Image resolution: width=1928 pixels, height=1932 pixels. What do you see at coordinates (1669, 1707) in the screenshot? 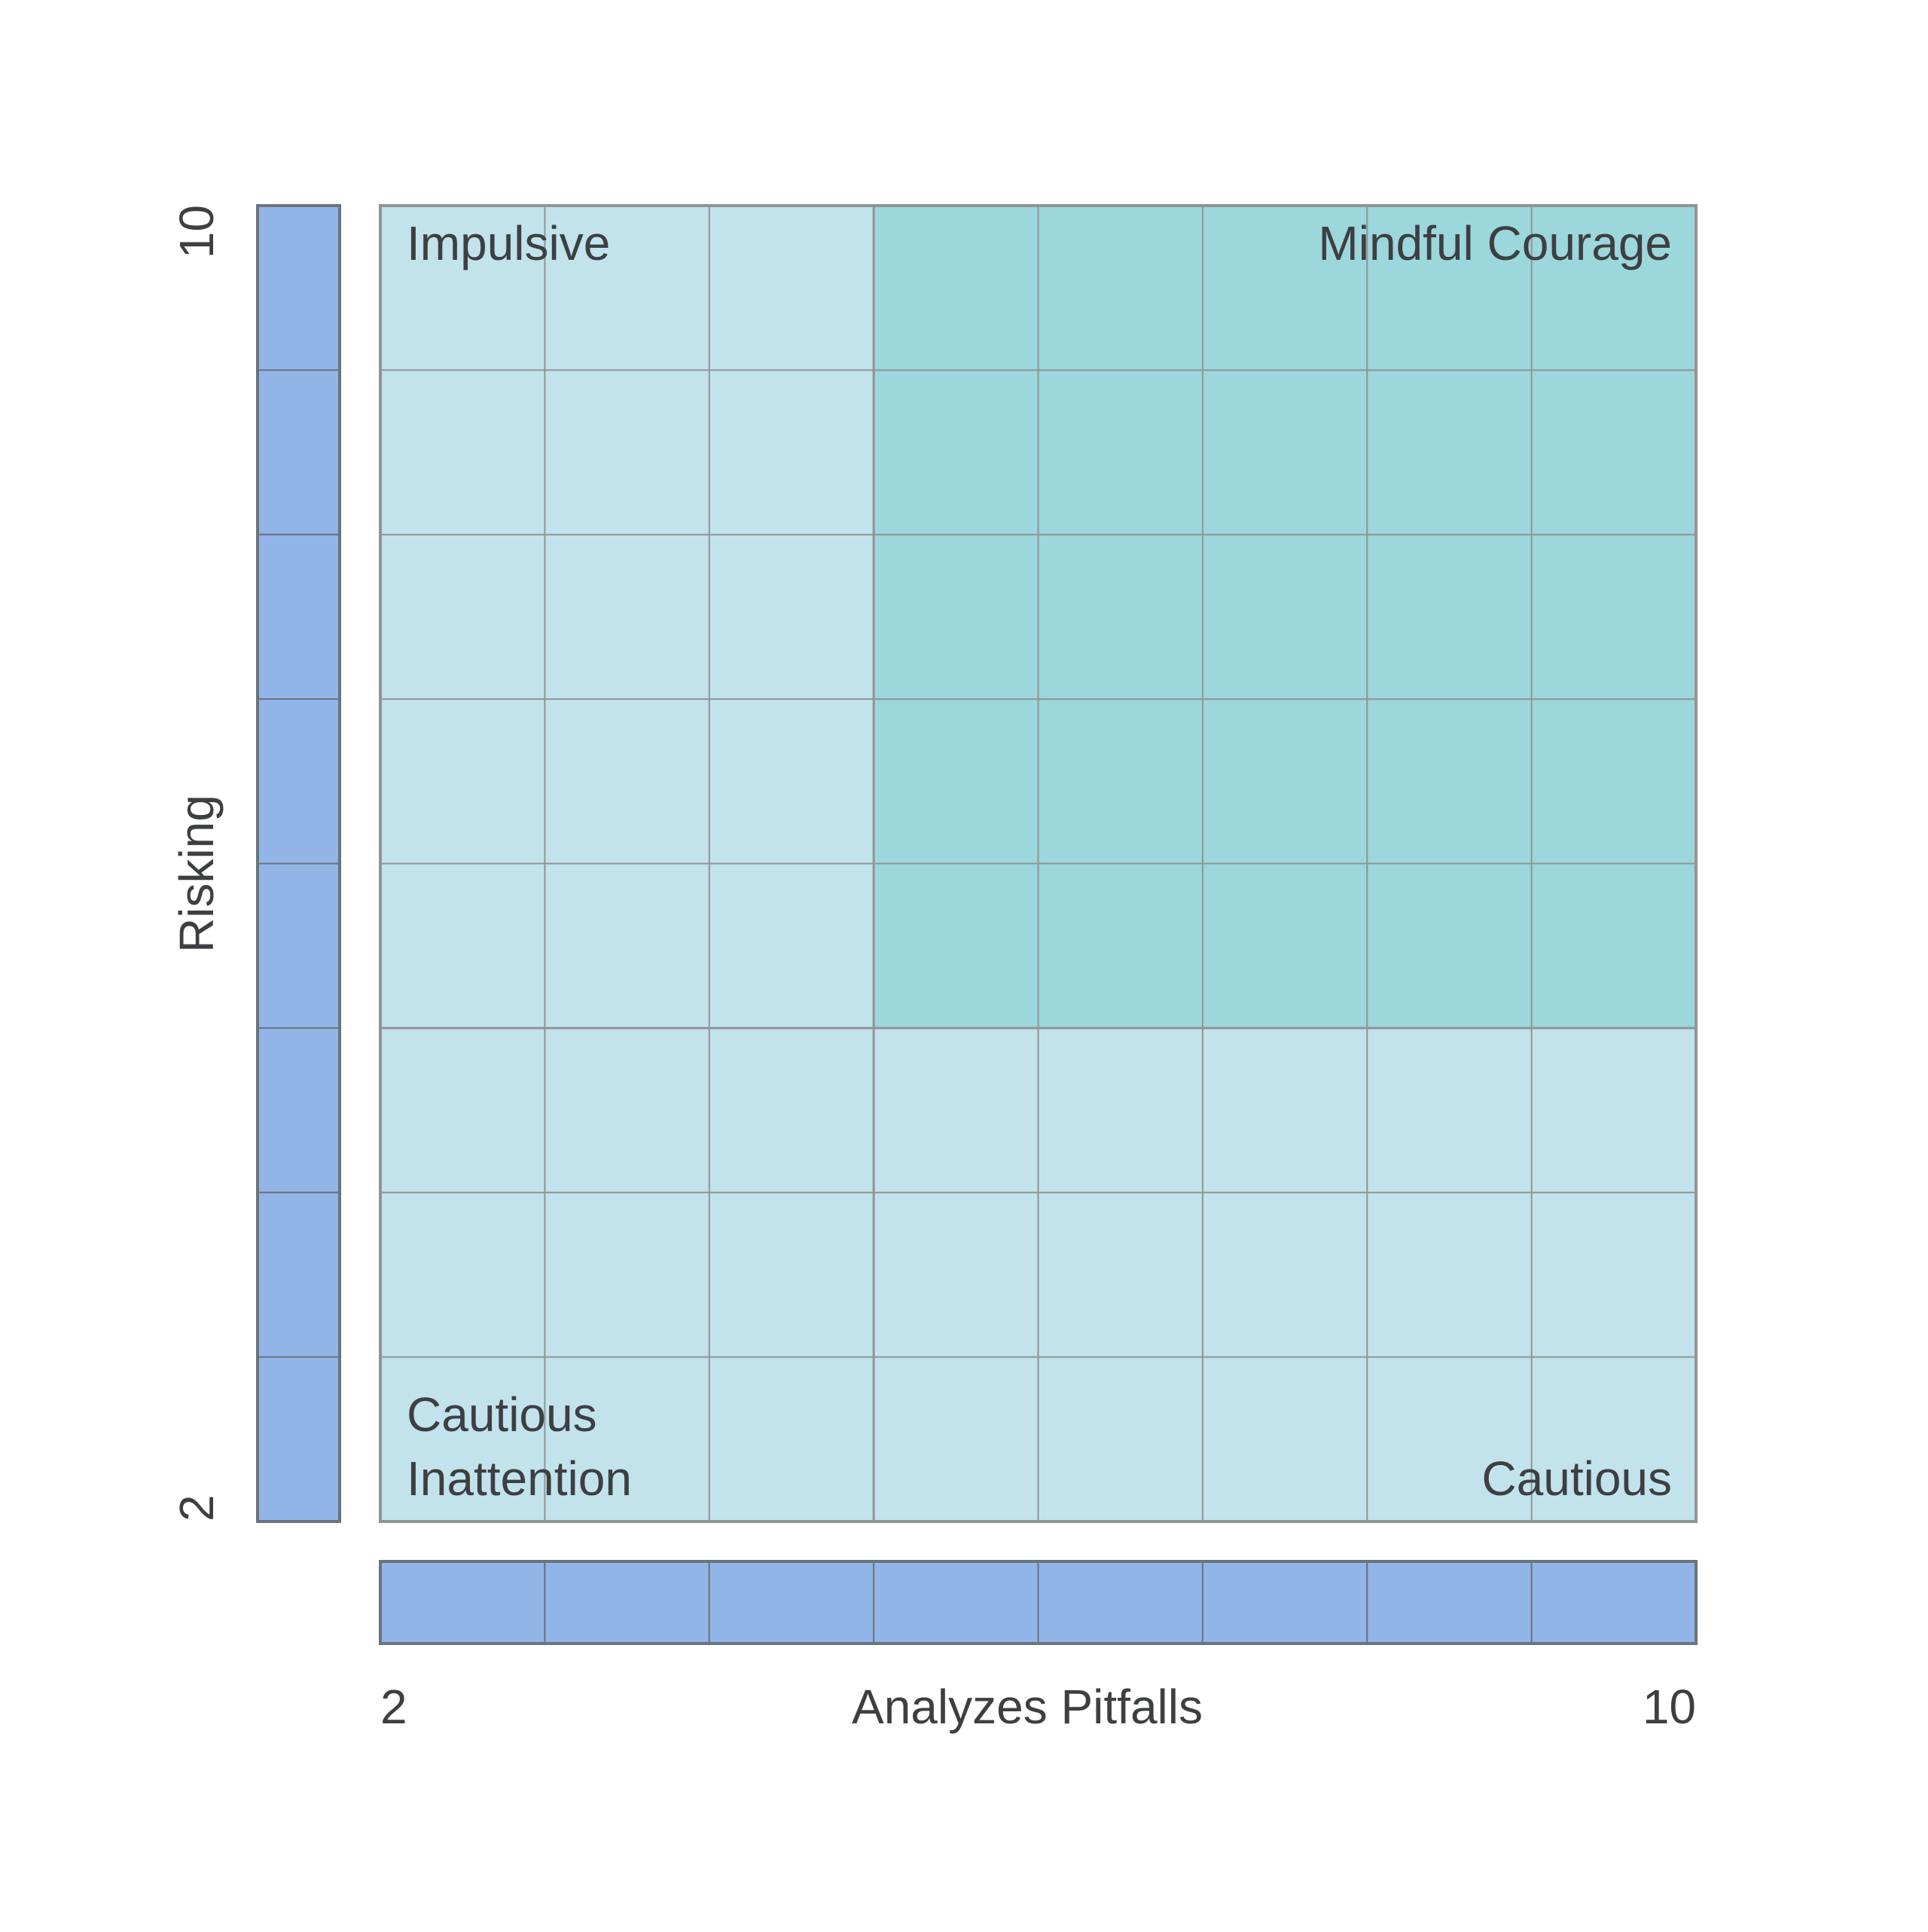
I see `x-axis-max-label: 10` at bounding box center [1669, 1707].